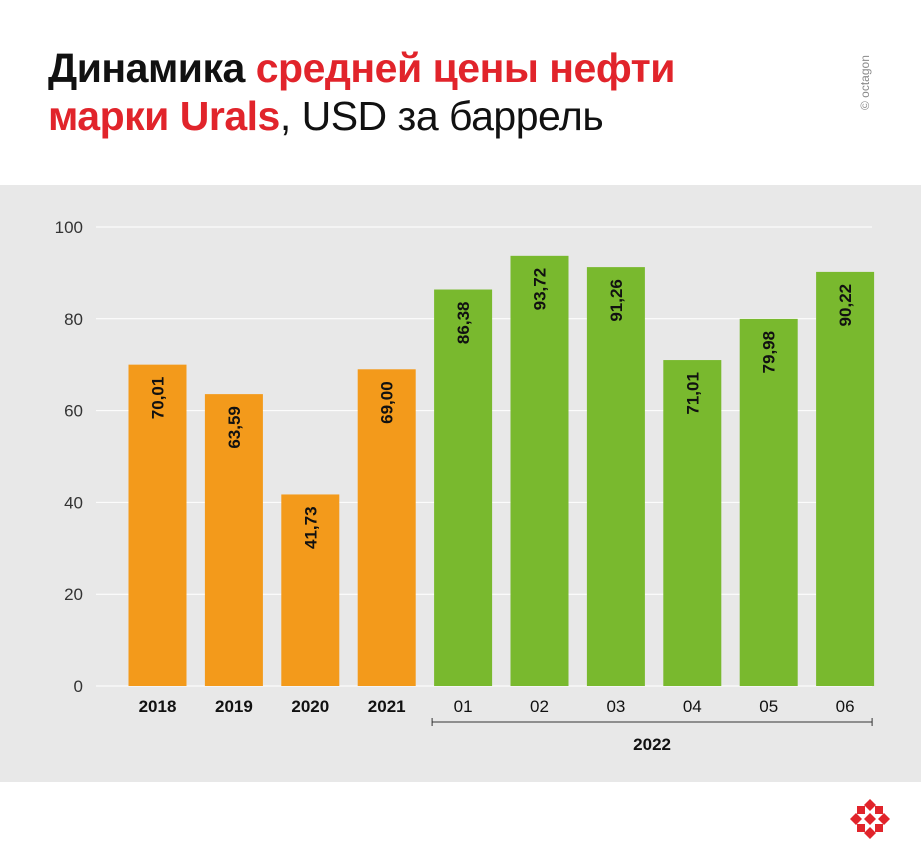  I want to click on bar-value-label: 86,38, so click(463, 323).